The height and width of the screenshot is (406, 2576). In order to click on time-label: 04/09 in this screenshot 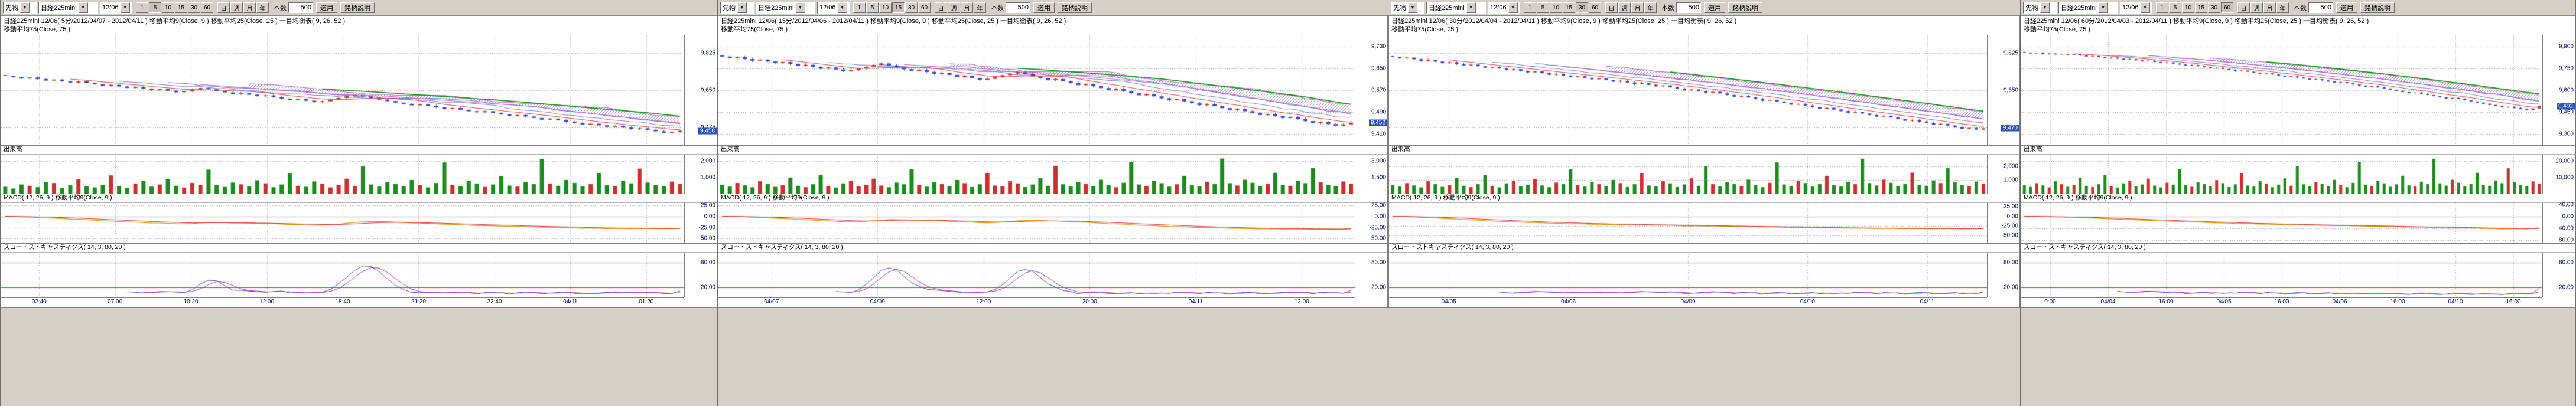, I will do `click(877, 302)`.